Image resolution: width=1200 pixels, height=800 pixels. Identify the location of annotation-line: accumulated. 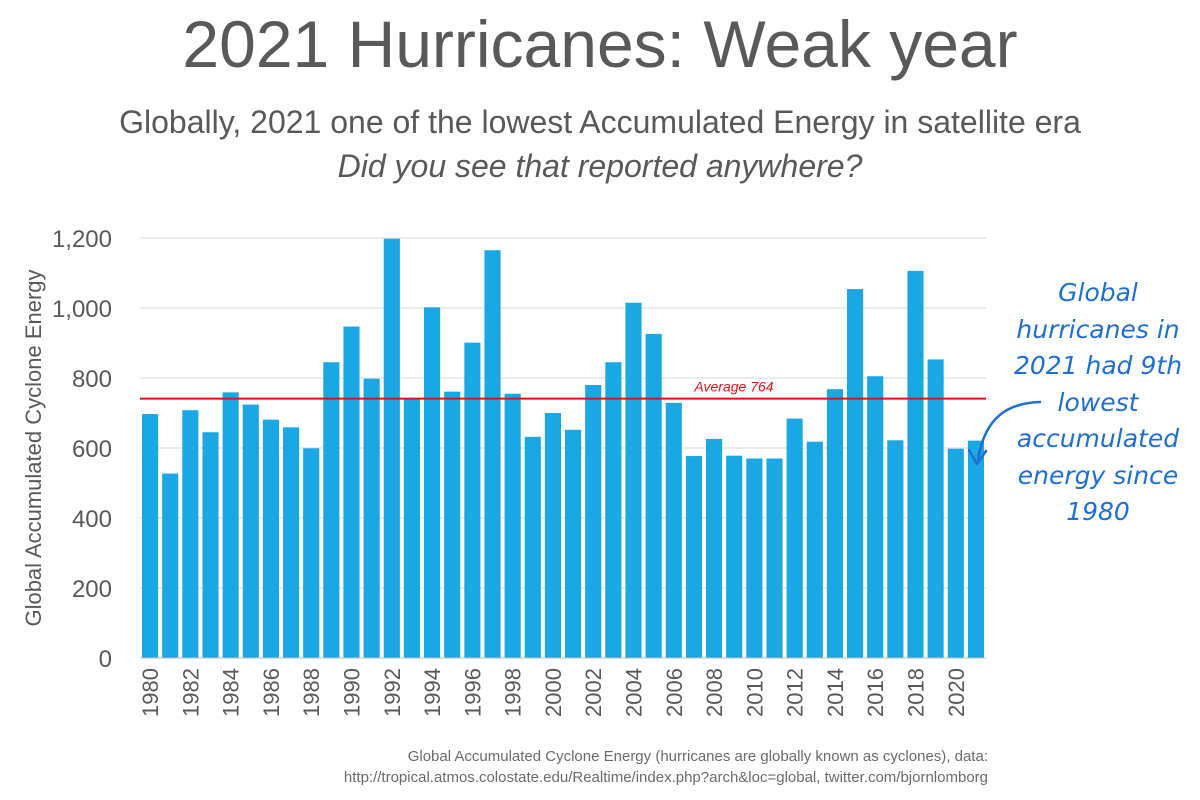
(1098, 438).